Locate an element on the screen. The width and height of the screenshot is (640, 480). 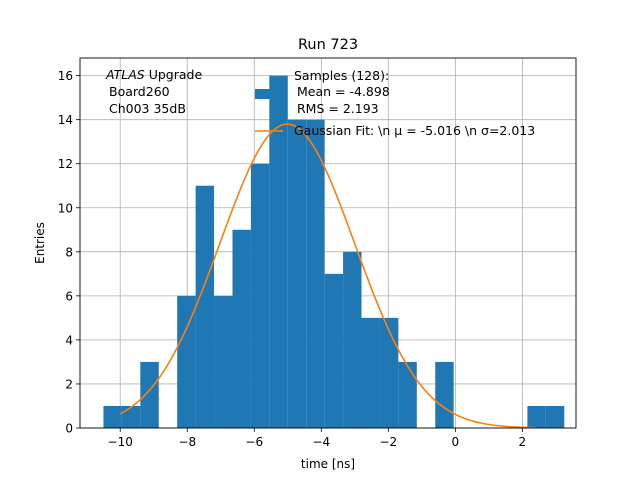
y-tick-label: 6 is located at coordinates (69, 296).